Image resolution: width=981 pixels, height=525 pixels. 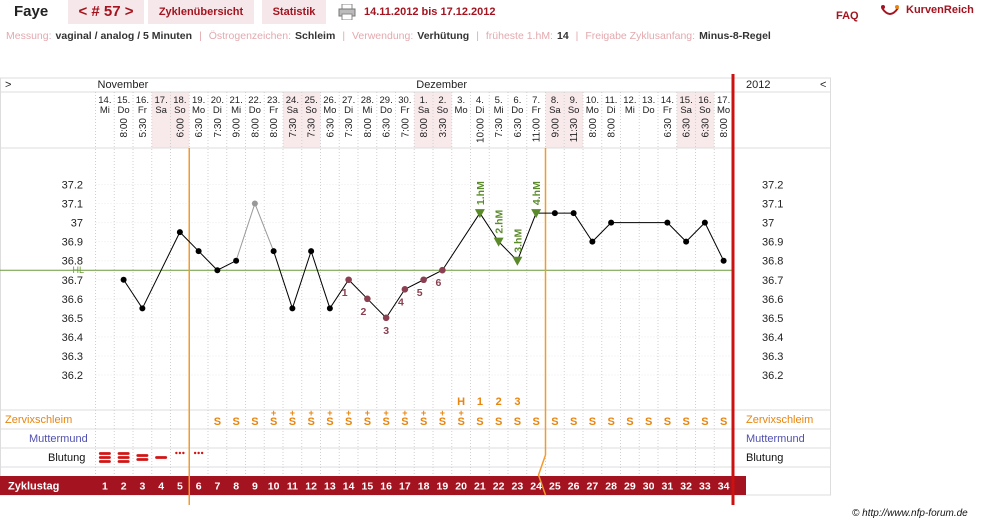 What do you see at coordinates (847, 16) in the screenshot?
I see `faq-link: FAQ` at bounding box center [847, 16].